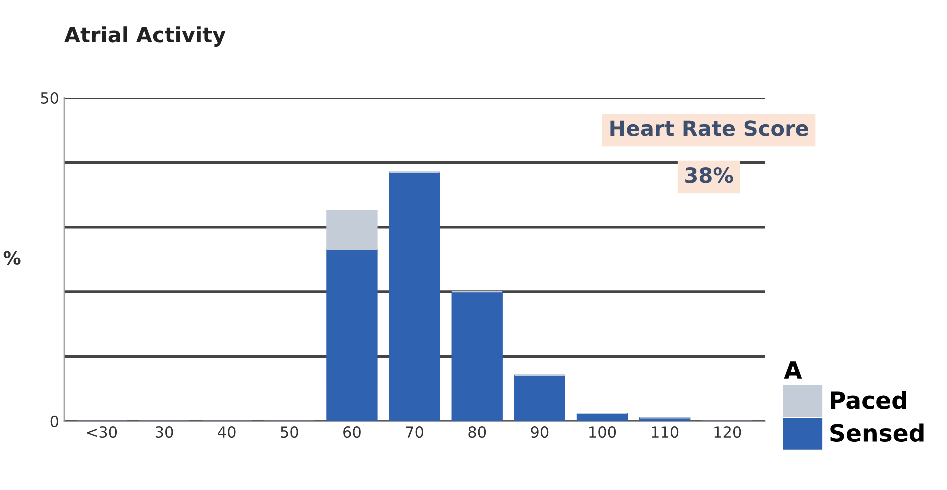  Describe the element at coordinates (54, 422) in the screenshot. I see `y-tick-label: 0` at that location.